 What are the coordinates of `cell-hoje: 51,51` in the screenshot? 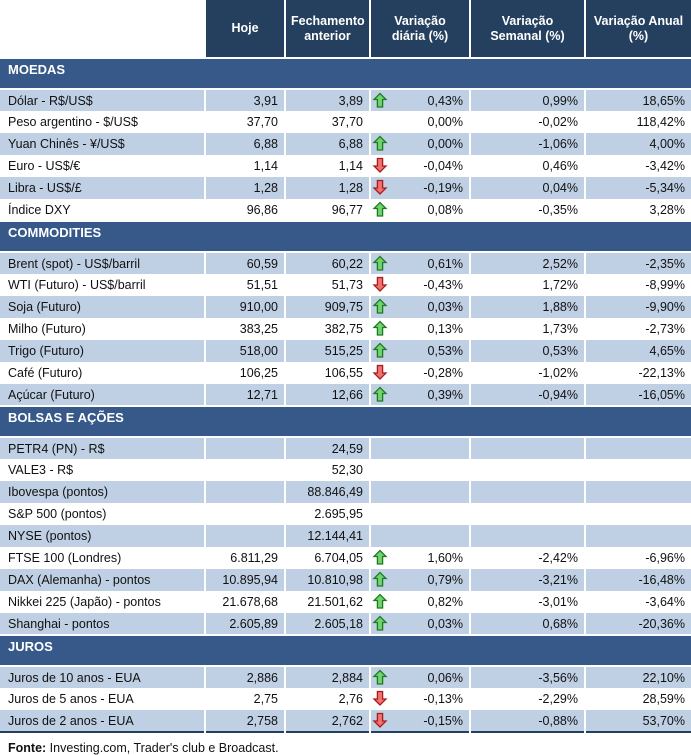 It's located at (244, 285).